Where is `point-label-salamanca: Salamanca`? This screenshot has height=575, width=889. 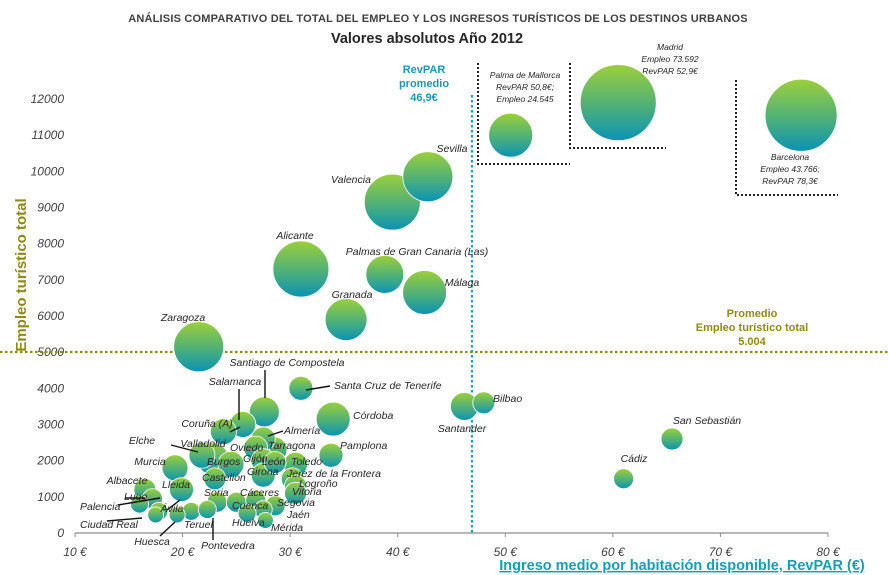 point-label-salamanca: Salamanca is located at coordinates (235, 382).